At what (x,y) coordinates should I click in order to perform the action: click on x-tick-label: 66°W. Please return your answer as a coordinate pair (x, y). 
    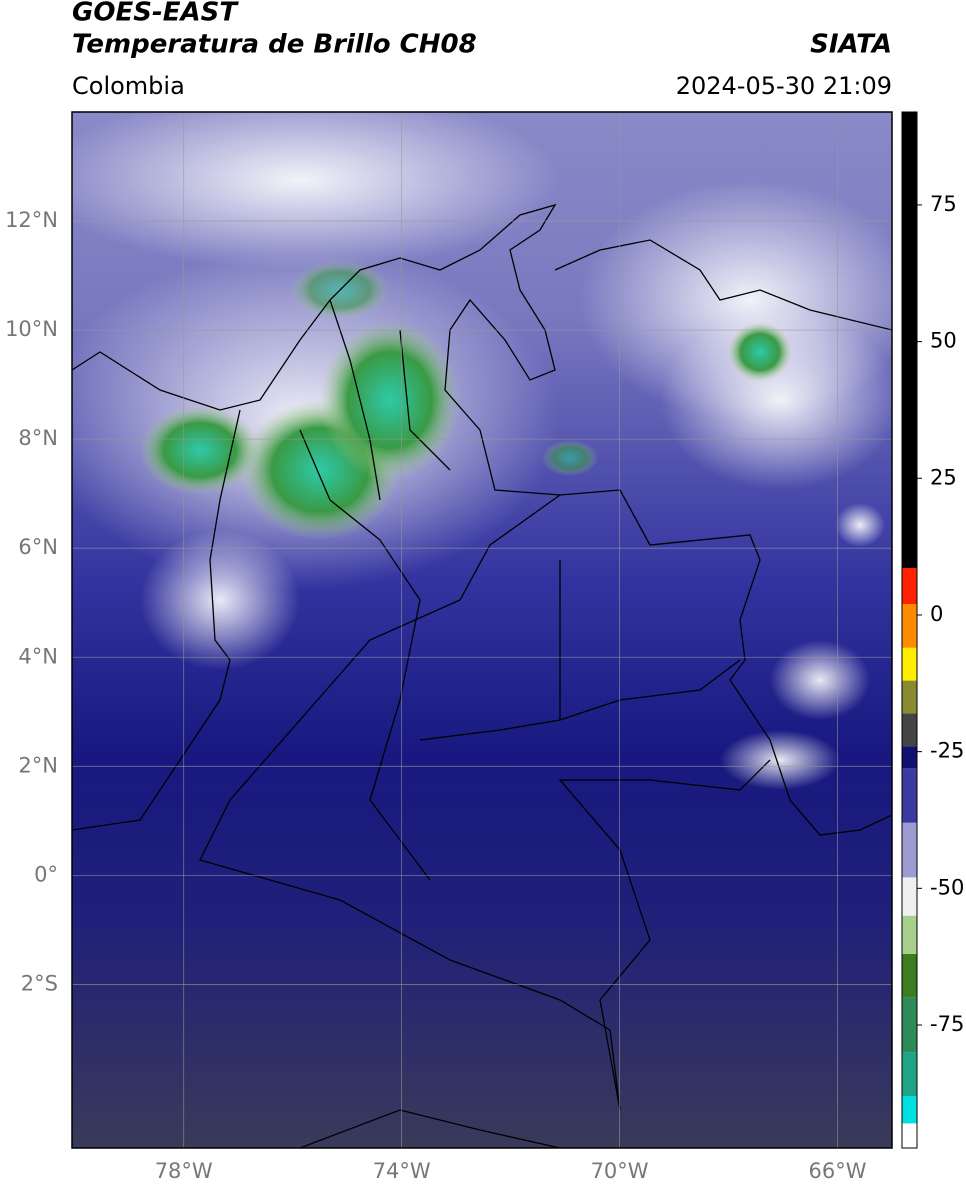
    Looking at the image, I should click on (838, 1171).